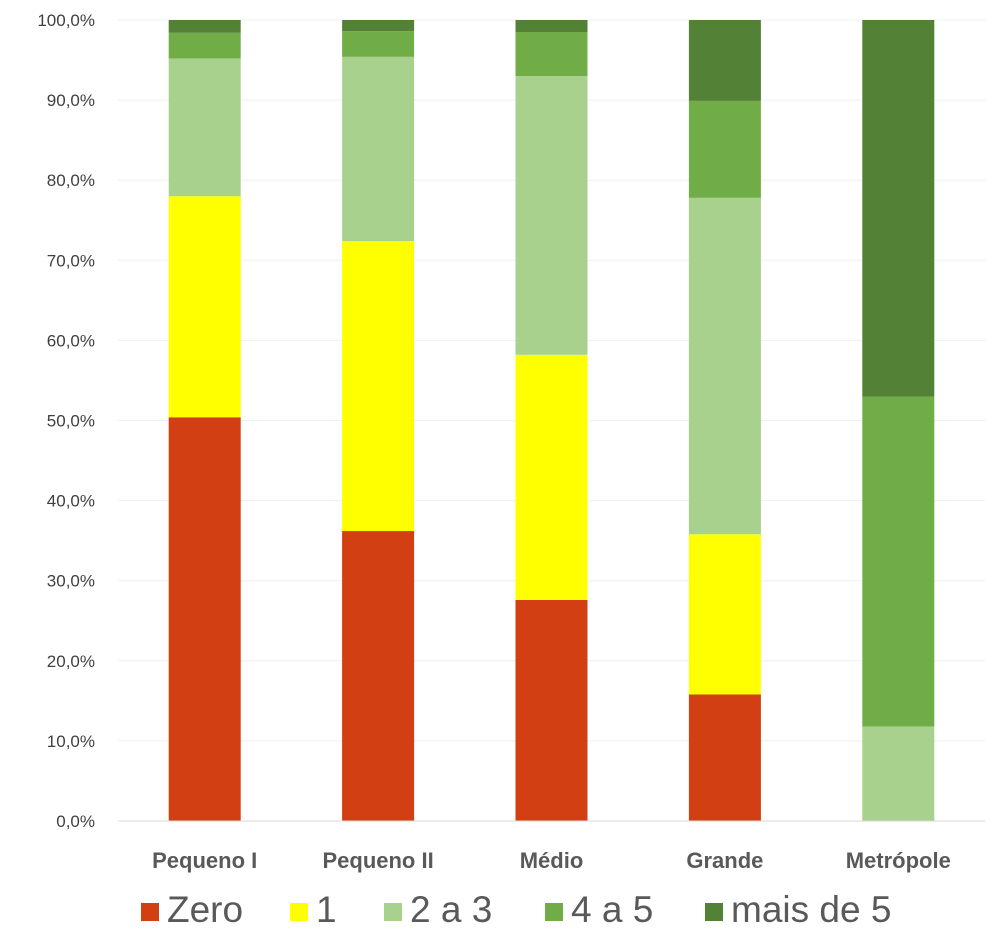 Image resolution: width=997 pixels, height=943 pixels. I want to click on y-tick-label: 60,0%, so click(71, 340).